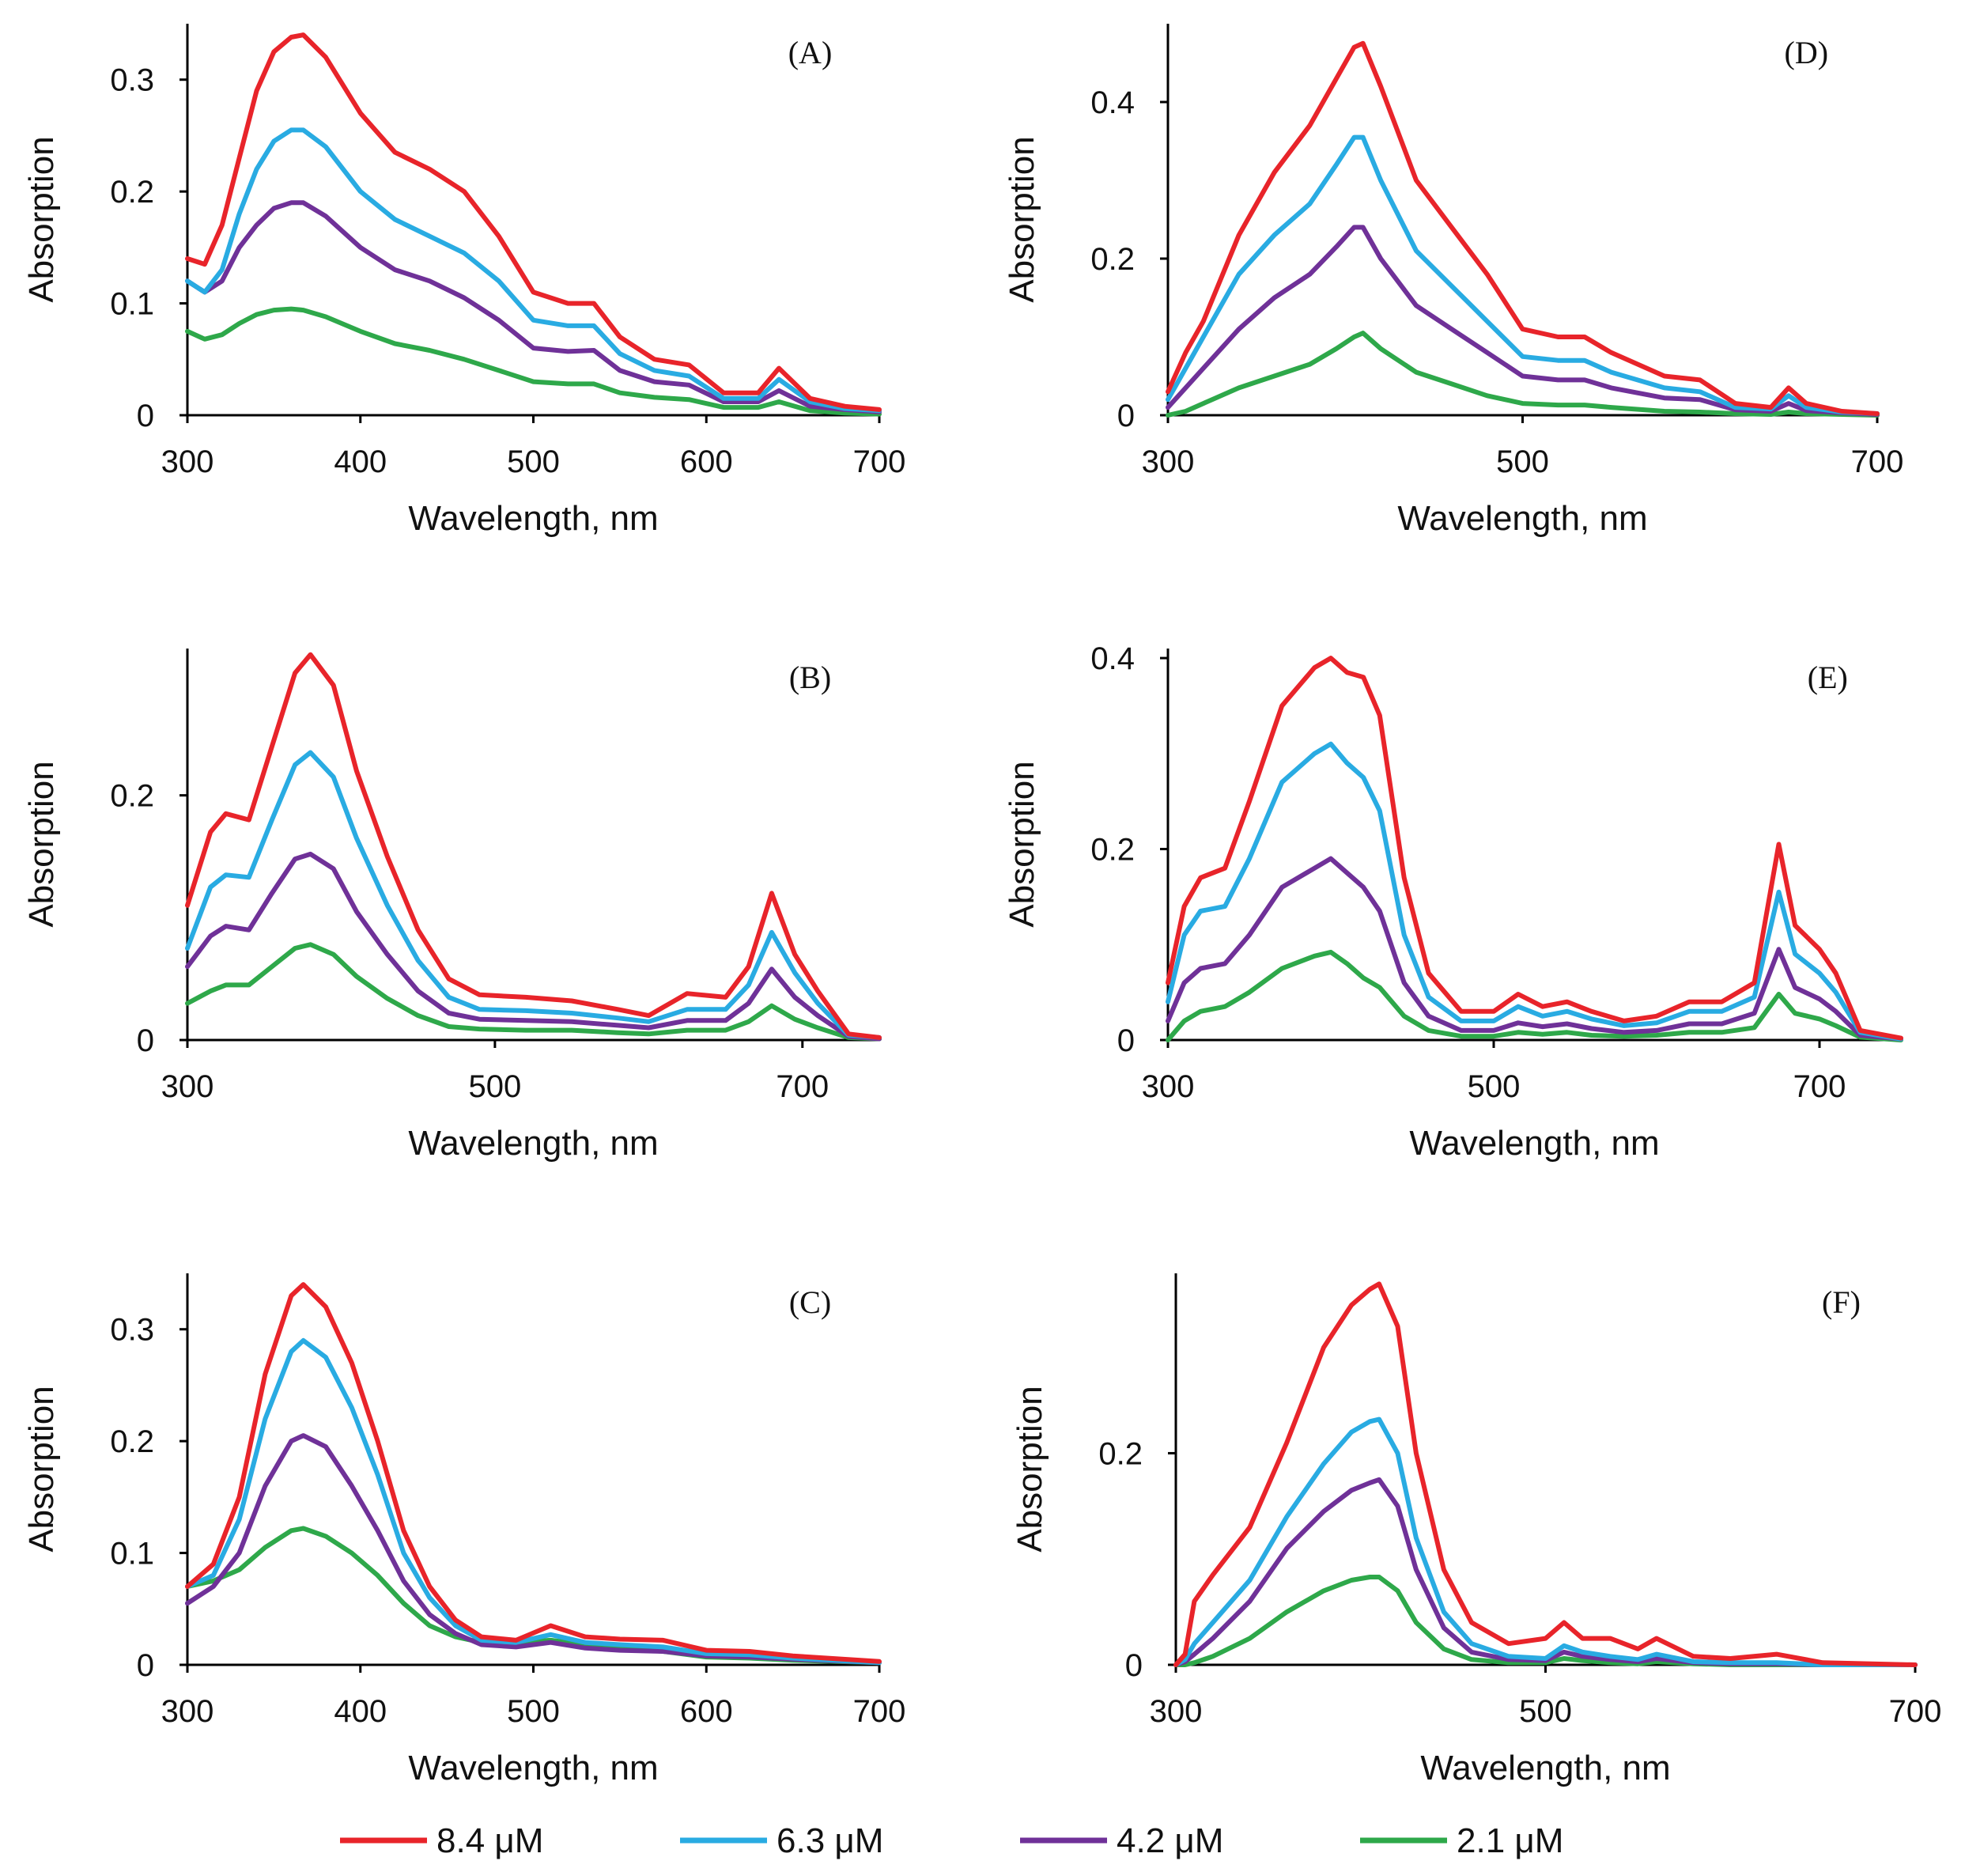 The height and width of the screenshot is (1876, 1965). I want to click on legend: 8.4 μM 6.3 μM 4.2 μM 2.1 μM, so click(951, 1840).